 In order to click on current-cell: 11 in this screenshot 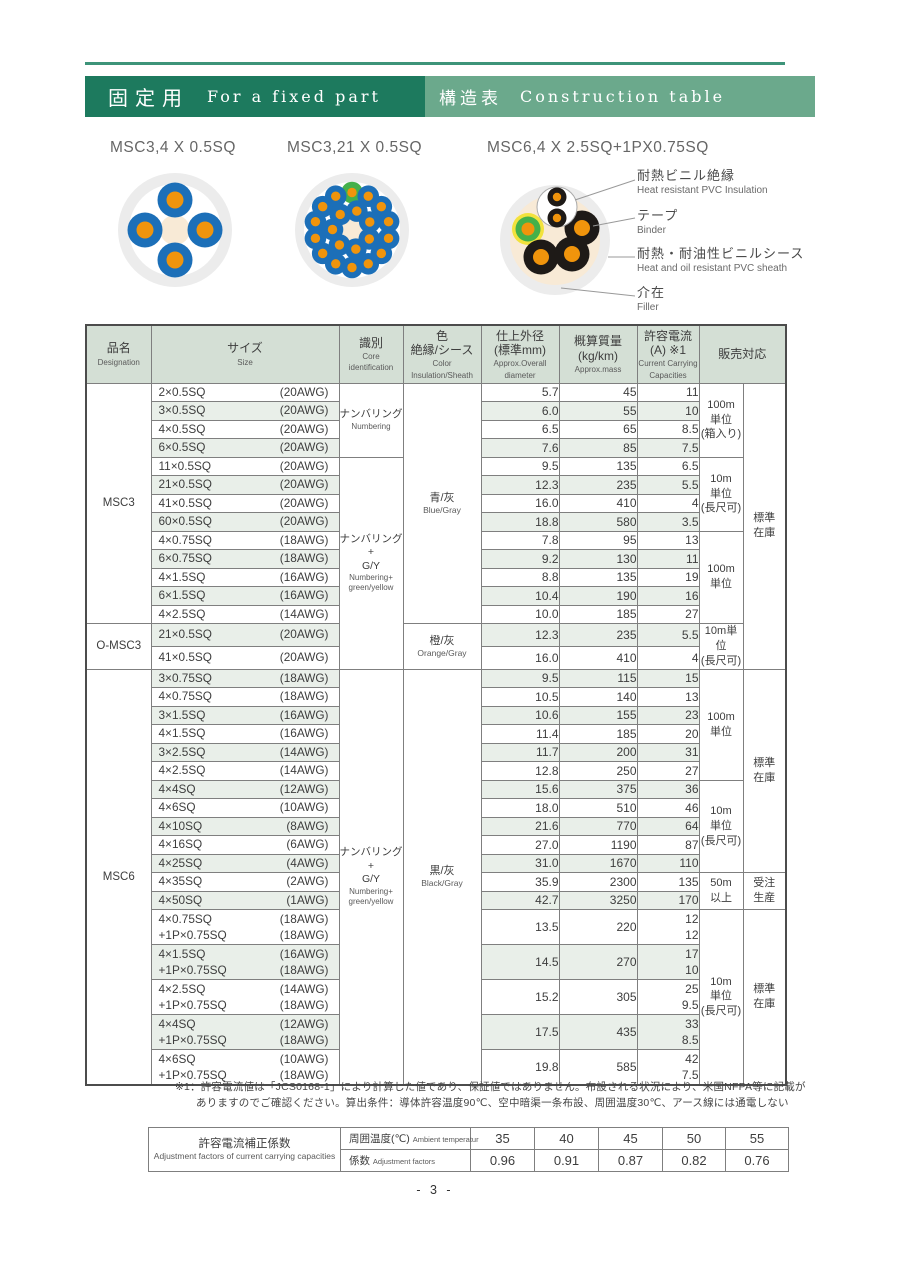, I will do `click(668, 392)`.